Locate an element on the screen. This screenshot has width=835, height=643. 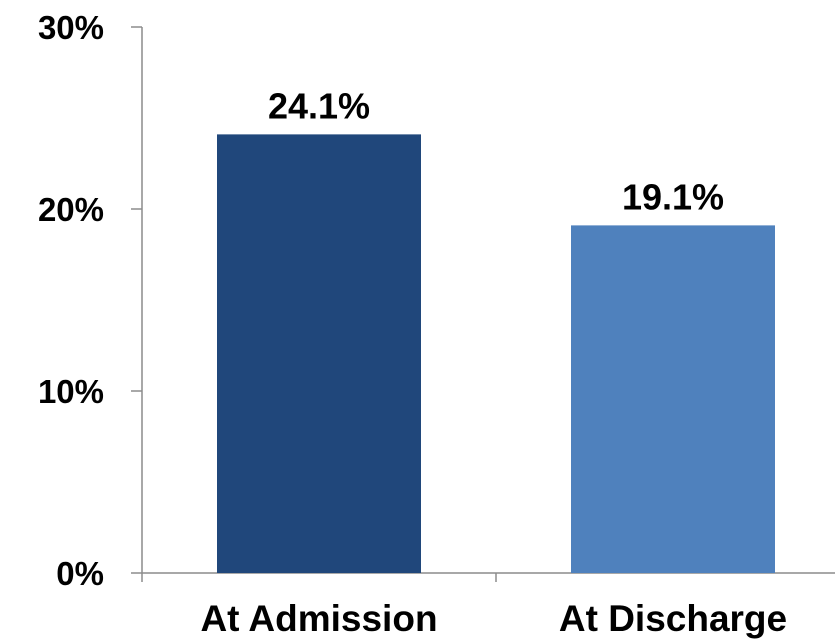
data-label: 24.1% is located at coordinates (319, 105).